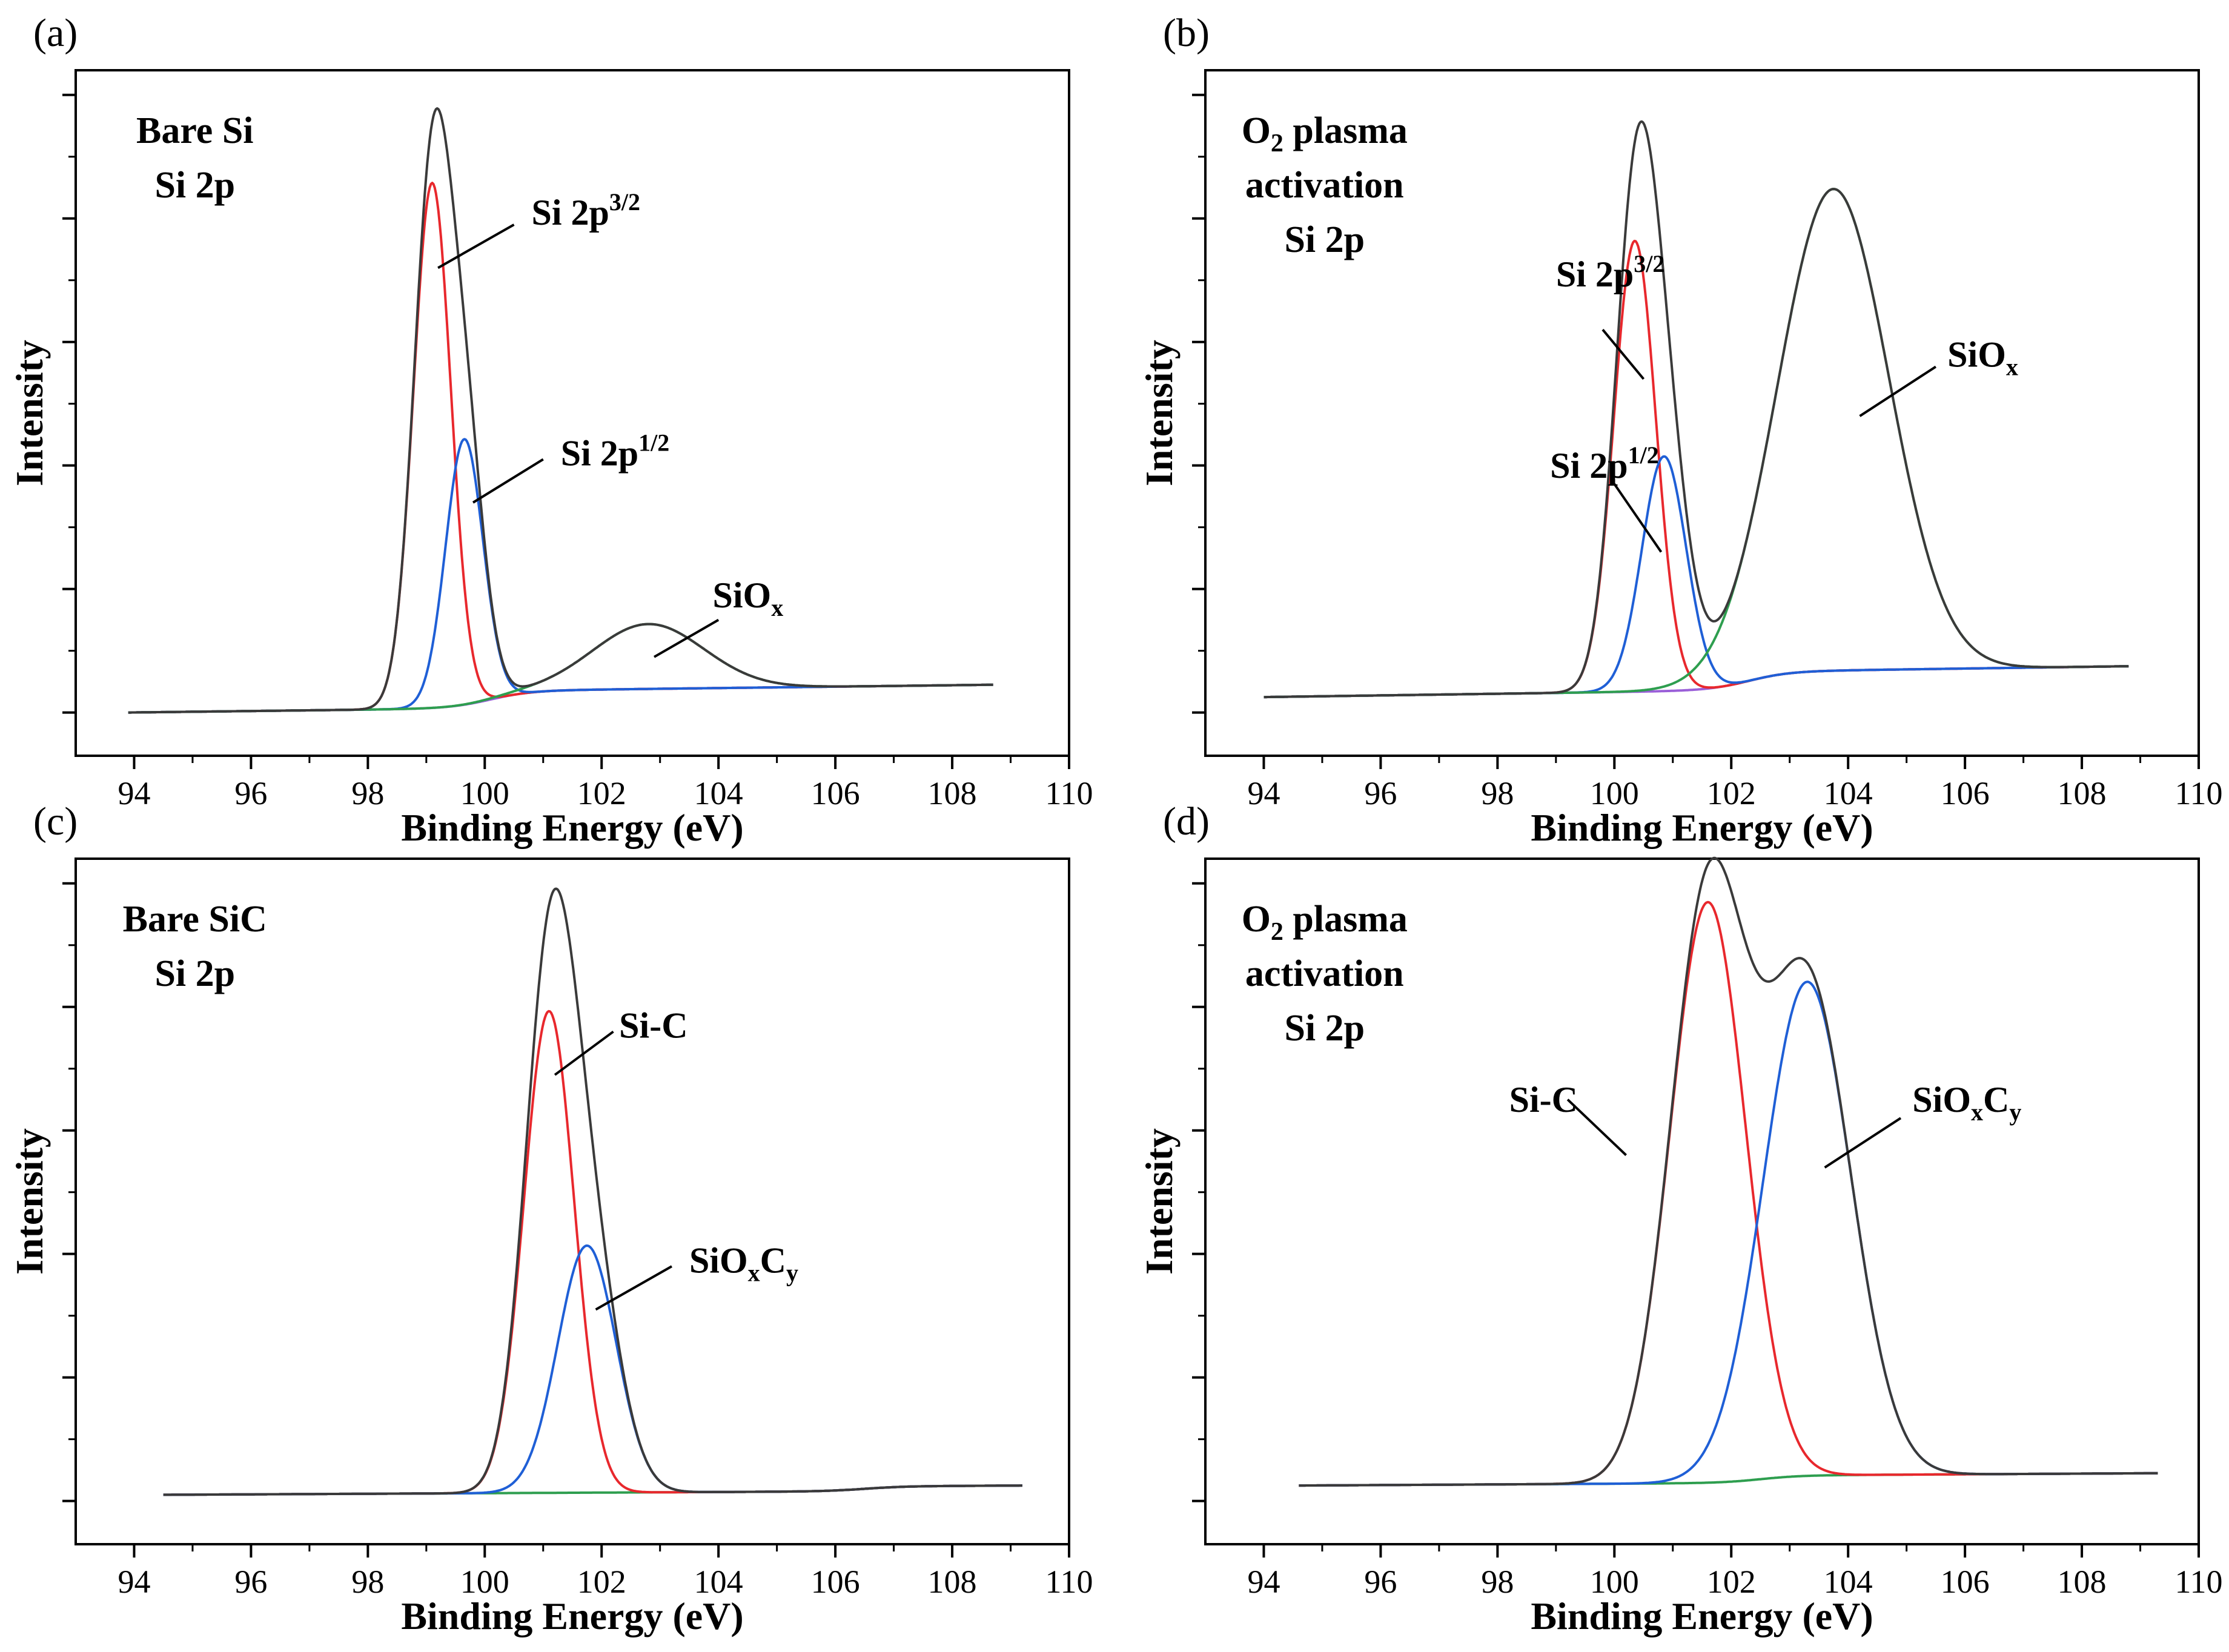 This screenshot has width=2229, height=1652. I want to click on panel-label: (d), so click(1186, 821).